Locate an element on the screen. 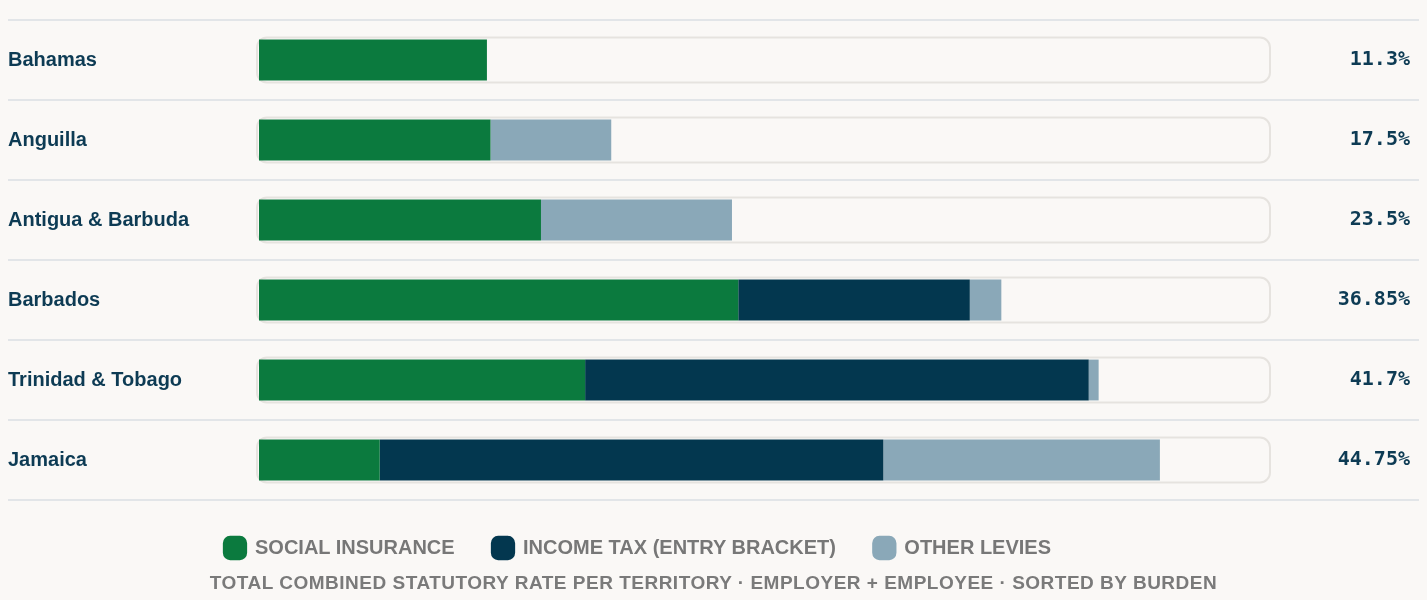 The width and height of the screenshot is (1427, 600). legend-label: OTHER LEVIES is located at coordinates (978, 546).